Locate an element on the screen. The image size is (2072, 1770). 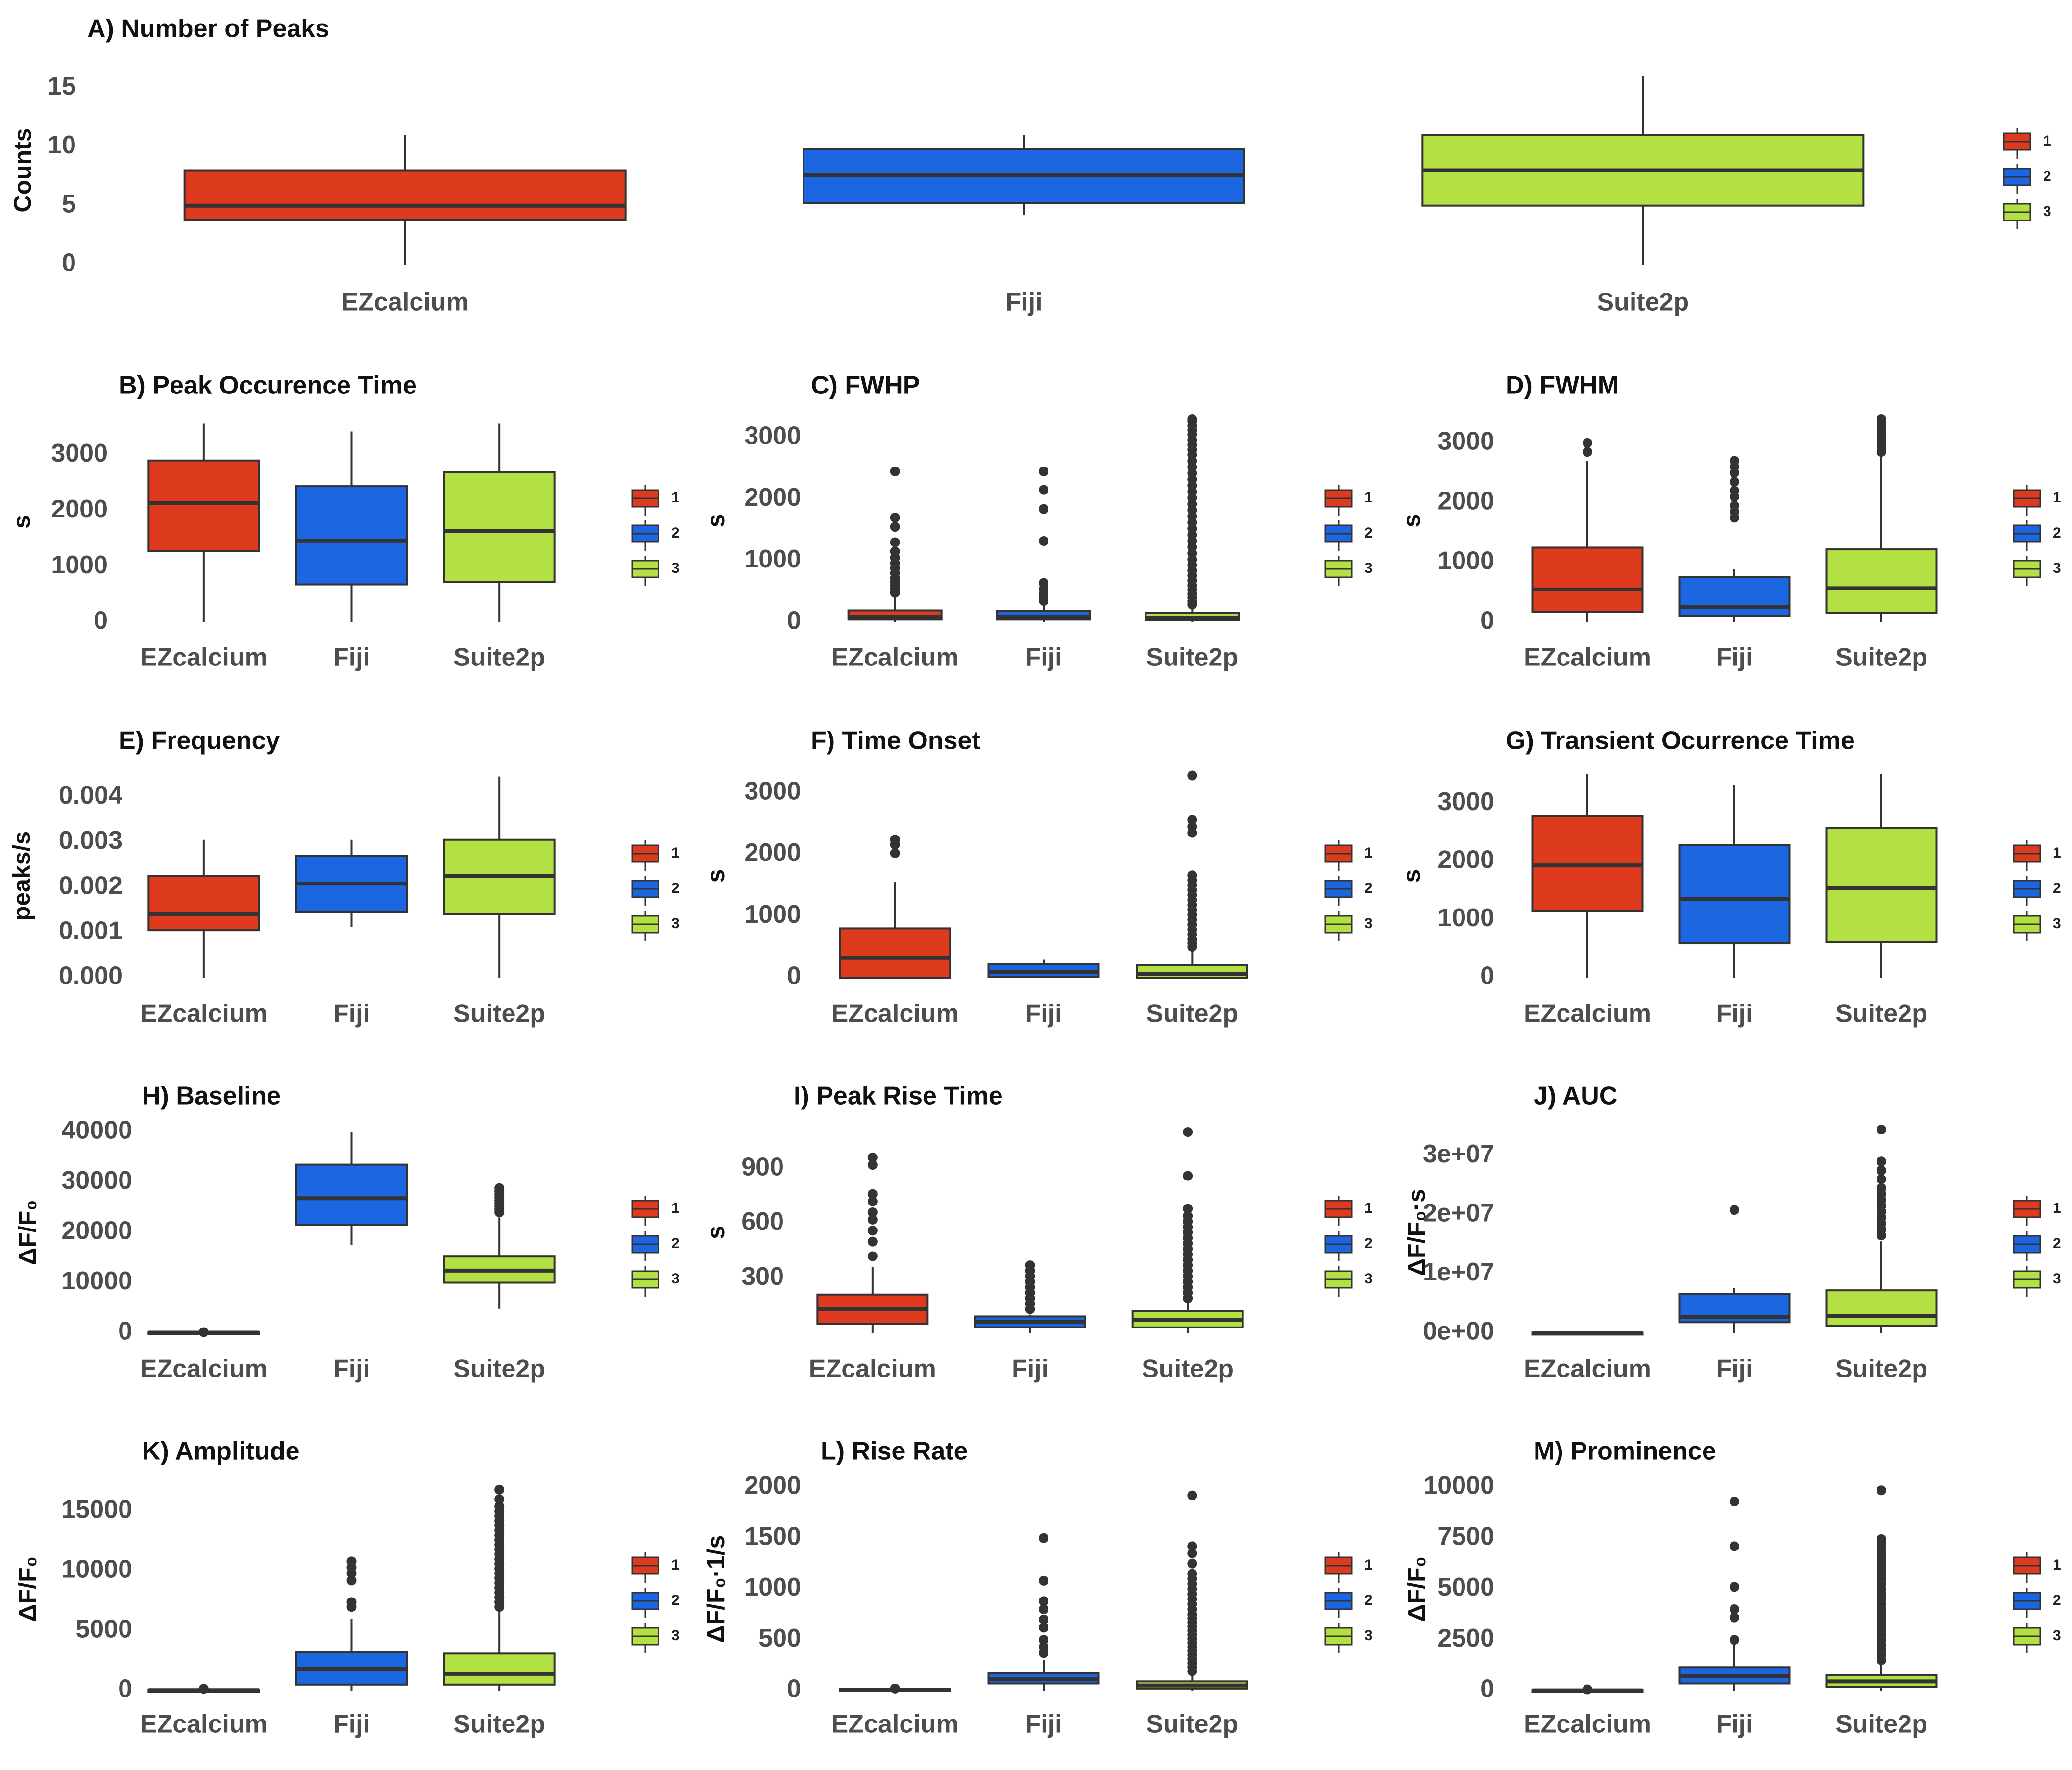
panel-title: F) Time Onset is located at coordinates (895, 741).